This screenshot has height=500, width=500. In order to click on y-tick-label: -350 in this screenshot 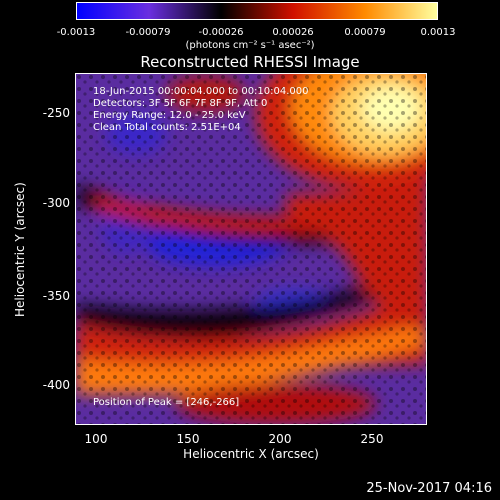, I will do `click(56, 296)`.